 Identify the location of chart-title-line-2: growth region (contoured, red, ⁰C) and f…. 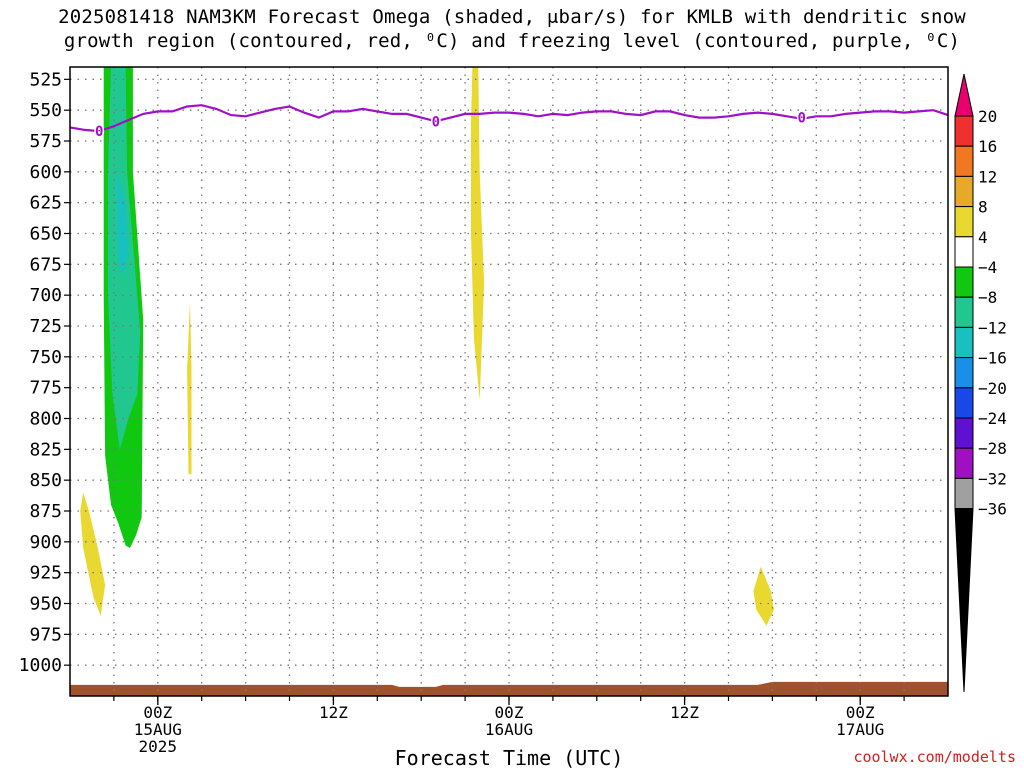
(512, 41).